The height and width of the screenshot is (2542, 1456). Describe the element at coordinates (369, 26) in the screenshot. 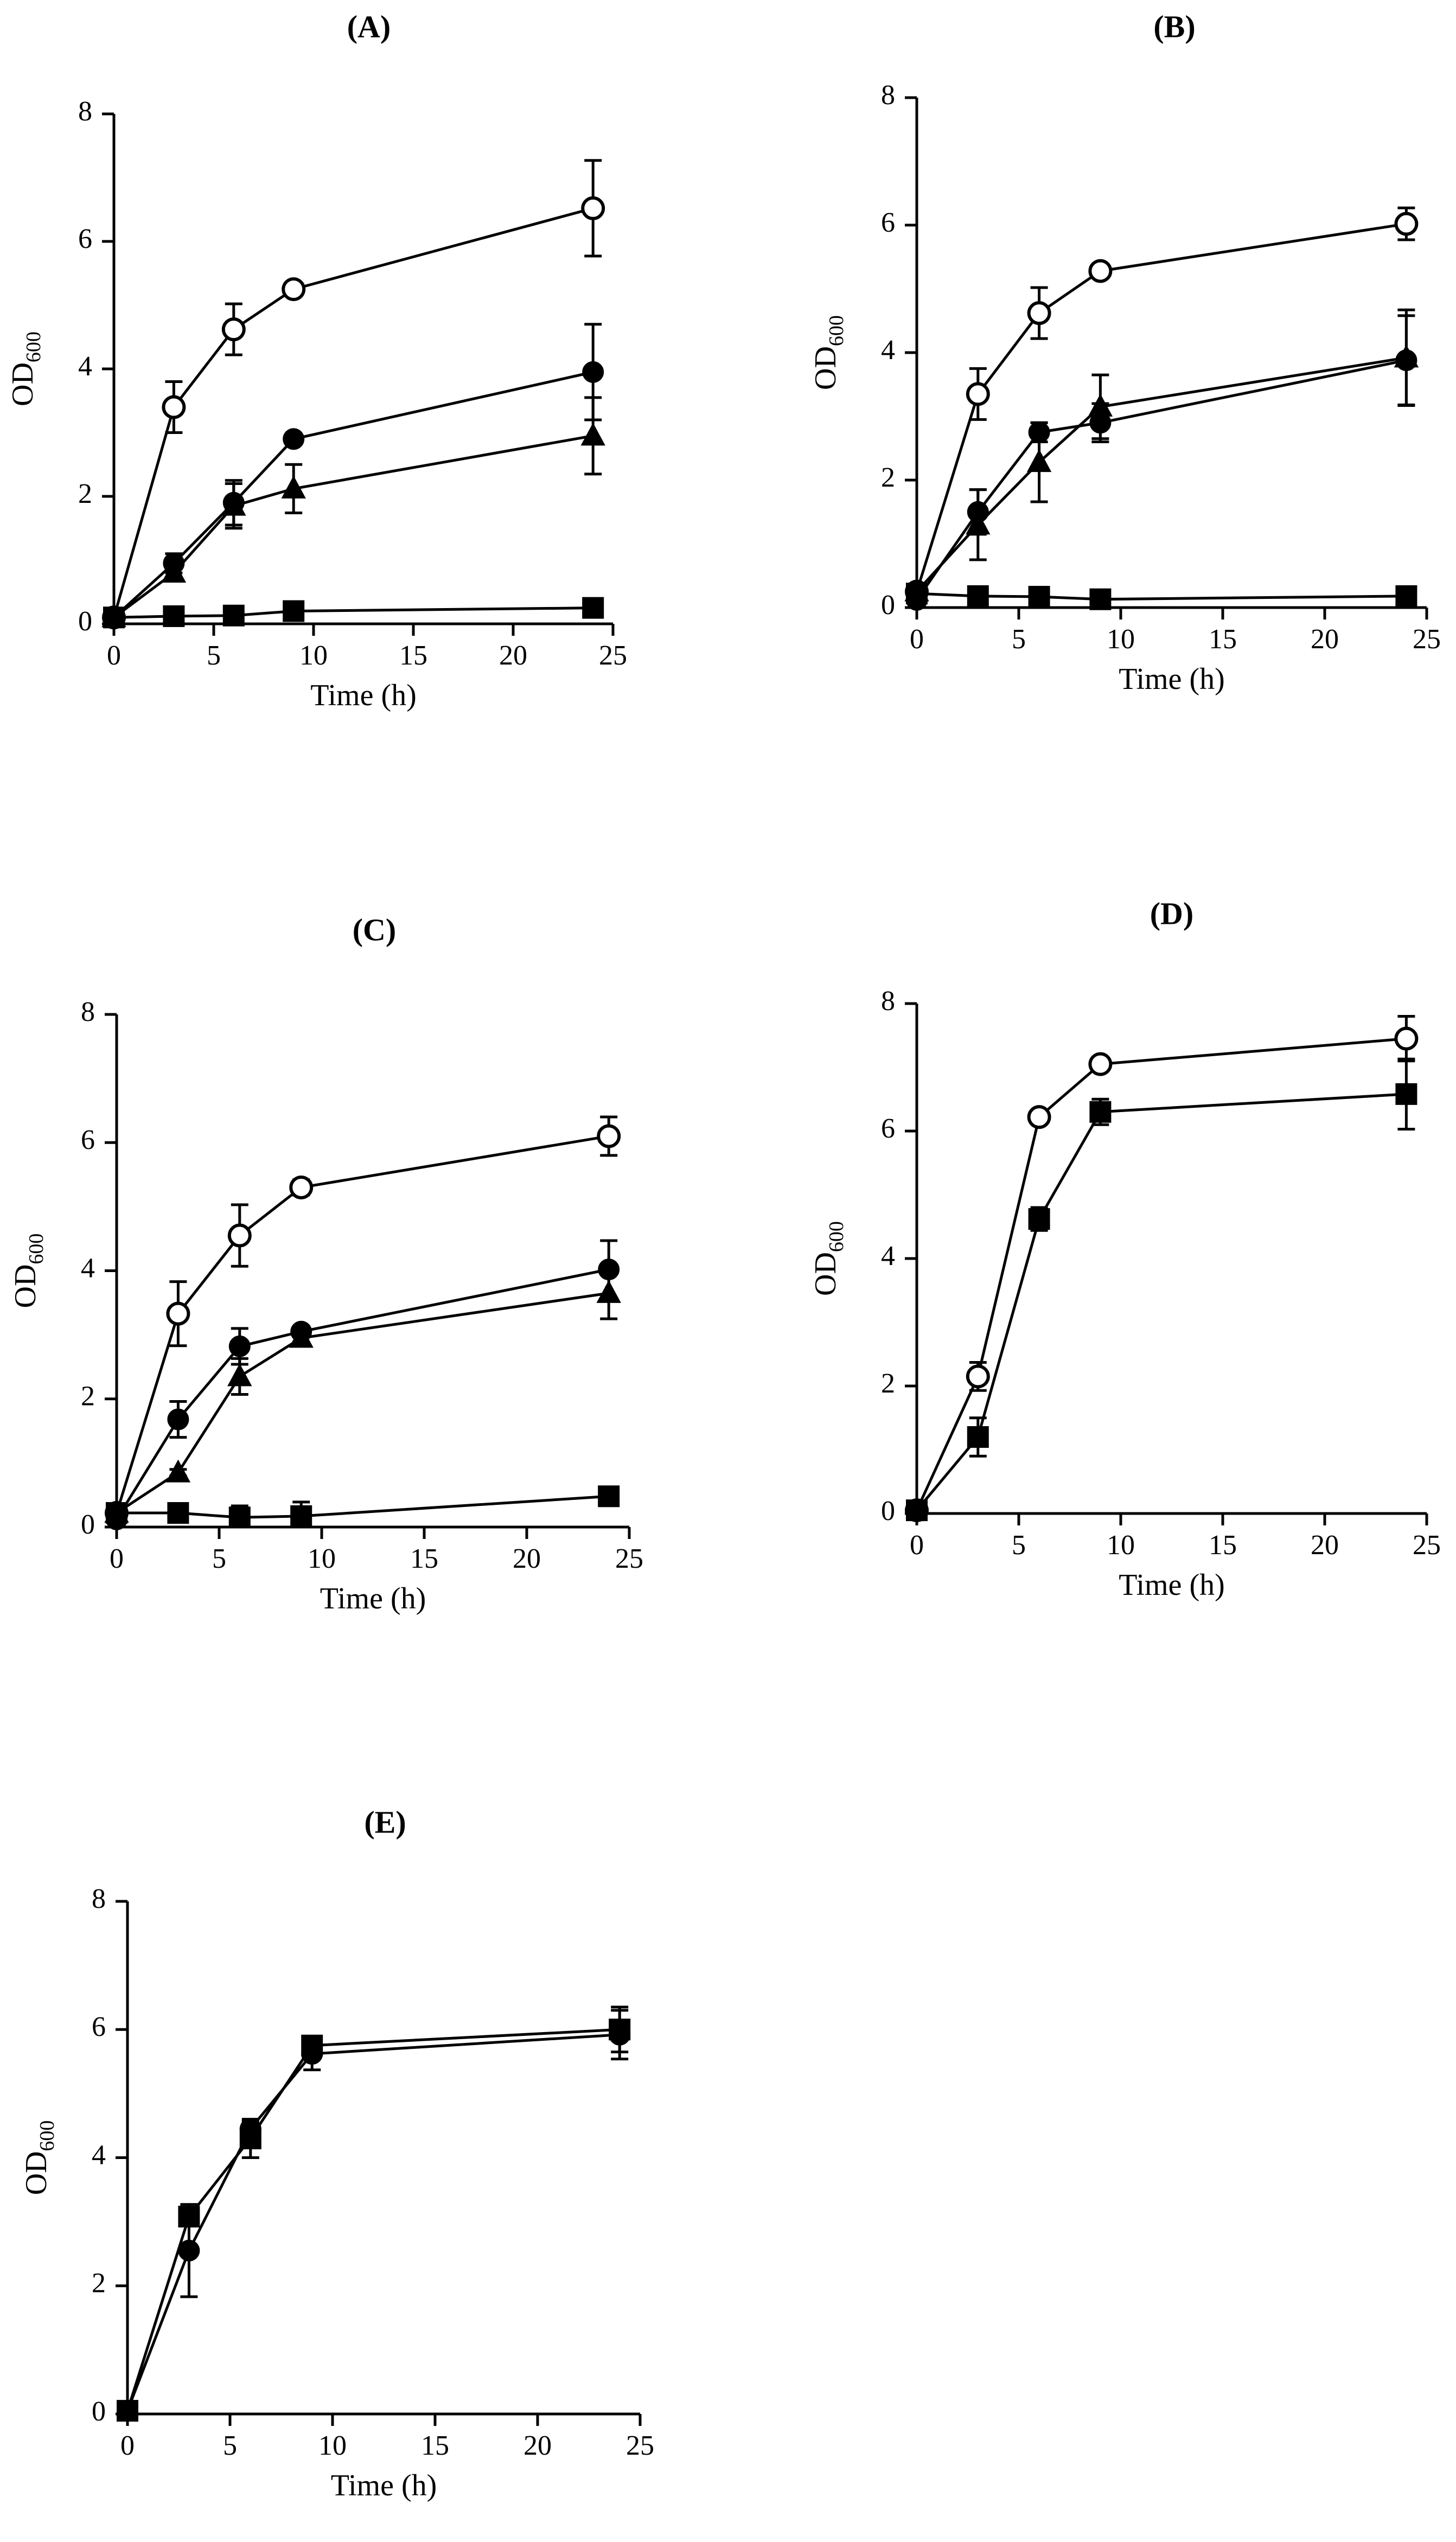

I see `panel-title: (A)` at that location.